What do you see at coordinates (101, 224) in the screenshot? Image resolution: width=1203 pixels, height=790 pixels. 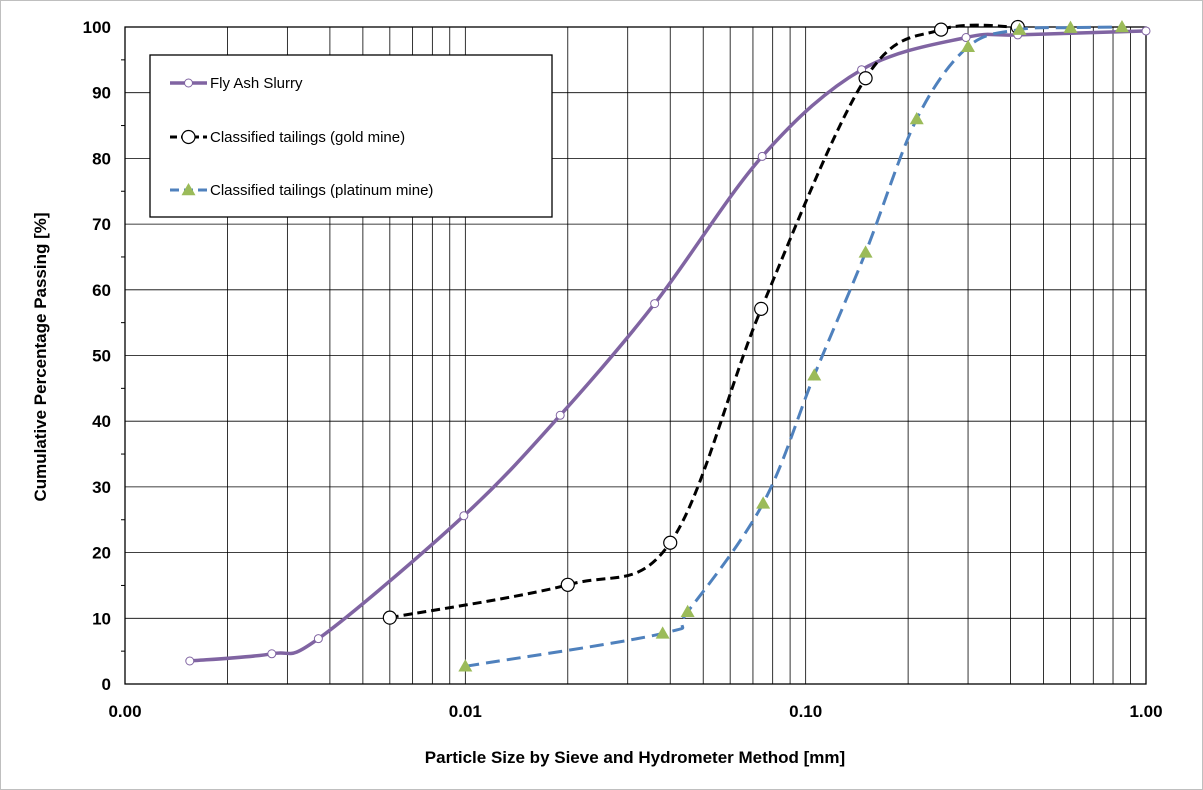 I see `y-tick-label: 70` at bounding box center [101, 224].